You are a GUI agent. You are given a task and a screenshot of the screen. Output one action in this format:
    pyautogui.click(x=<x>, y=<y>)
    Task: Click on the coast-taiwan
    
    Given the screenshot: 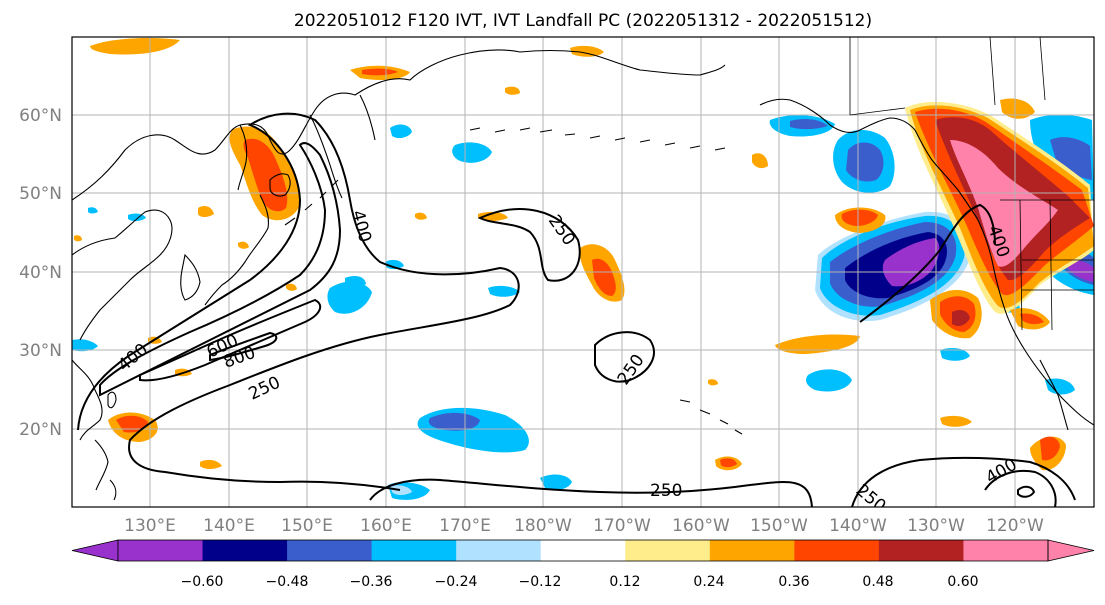 What is the action you would take?
    pyautogui.click(x=112, y=400)
    